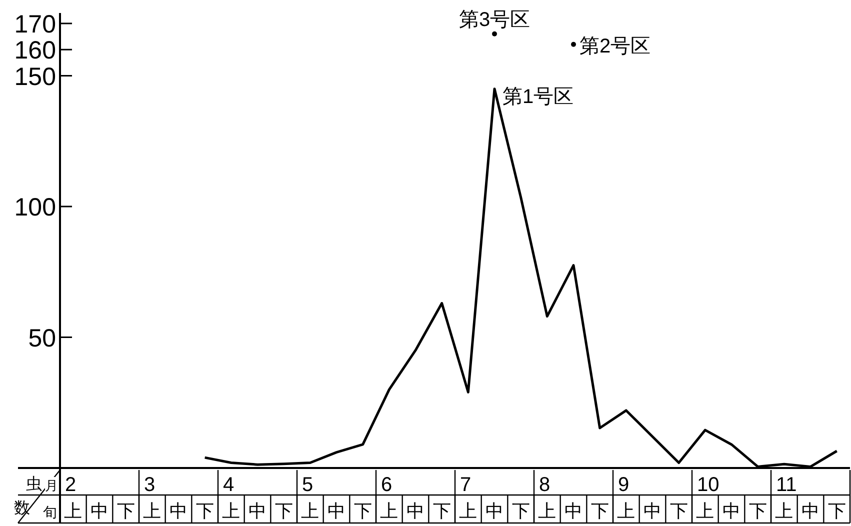 Image resolution: width=851 pixels, height=526 pixels. I want to click on text: 9, so click(624, 485).